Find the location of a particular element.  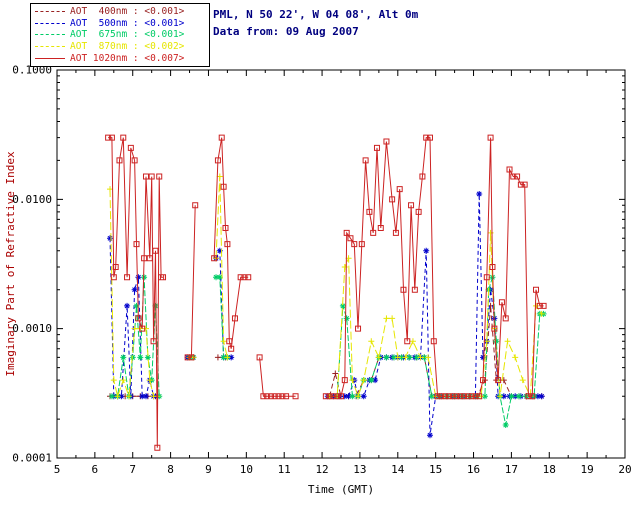

x-tick-label: 14 is located at coordinates (398, 469).